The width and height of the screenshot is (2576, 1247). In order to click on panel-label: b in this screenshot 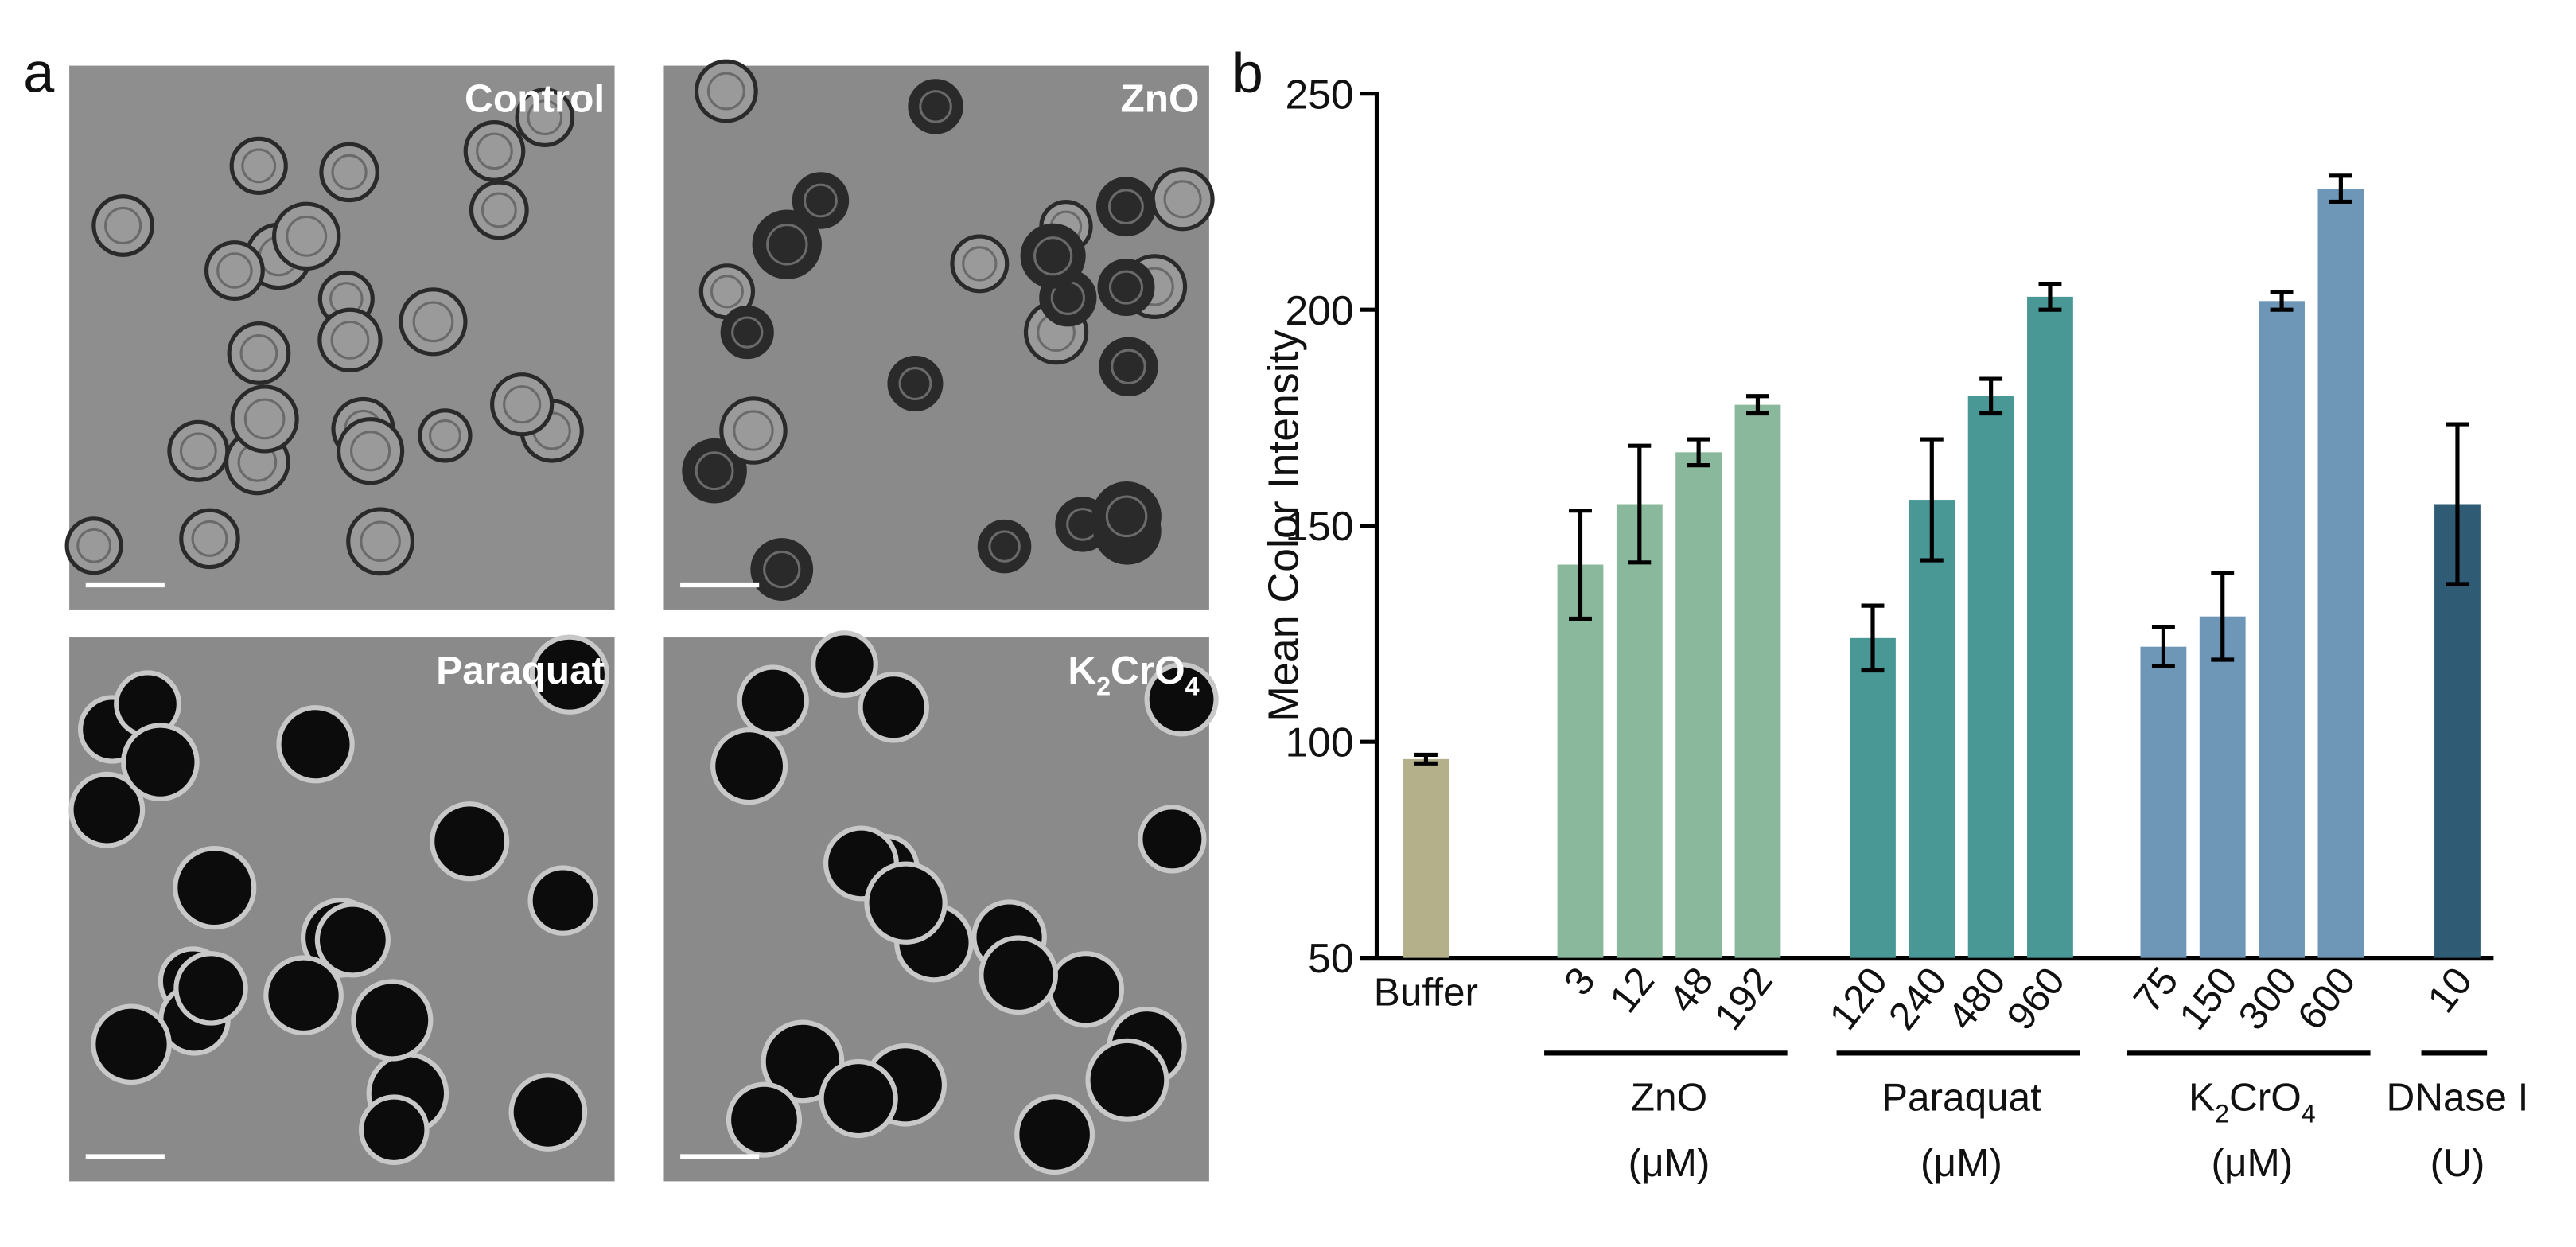, I will do `click(1248, 72)`.